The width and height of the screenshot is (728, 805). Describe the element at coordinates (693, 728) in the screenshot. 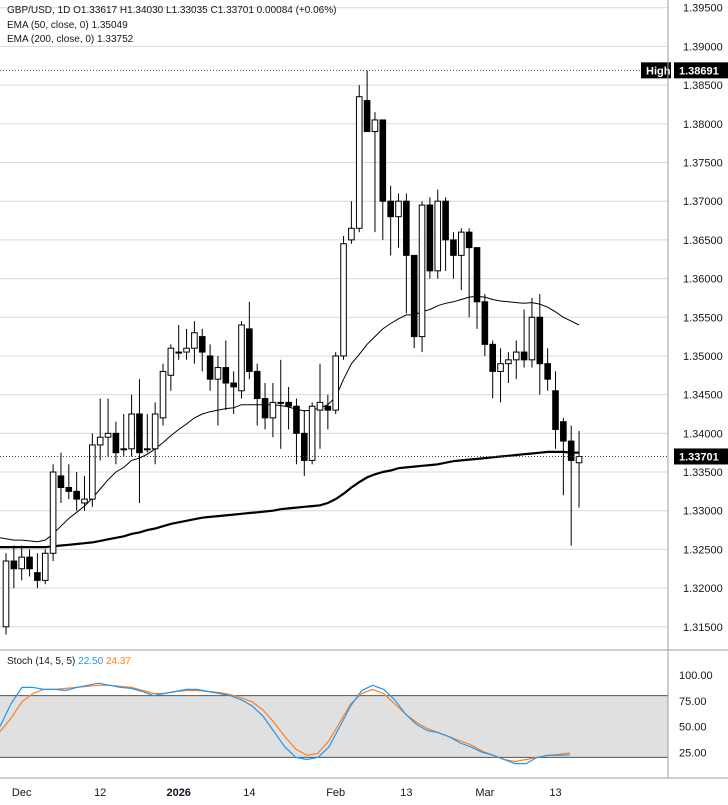

I see `stoch-tick-label: 50.00` at that location.